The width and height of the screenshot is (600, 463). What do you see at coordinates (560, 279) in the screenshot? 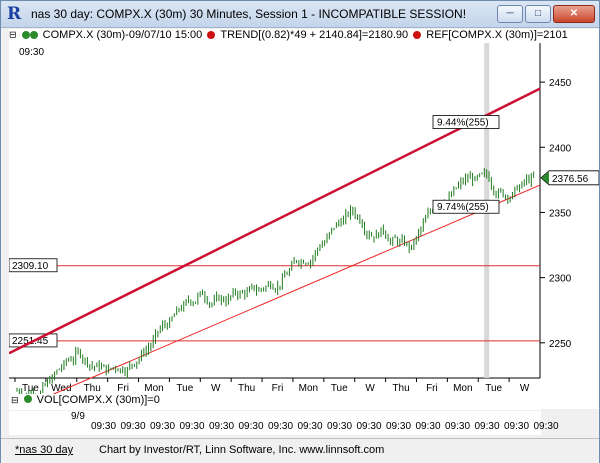
I see `price-tick-label: 2300` at bounding box center [560, 279].